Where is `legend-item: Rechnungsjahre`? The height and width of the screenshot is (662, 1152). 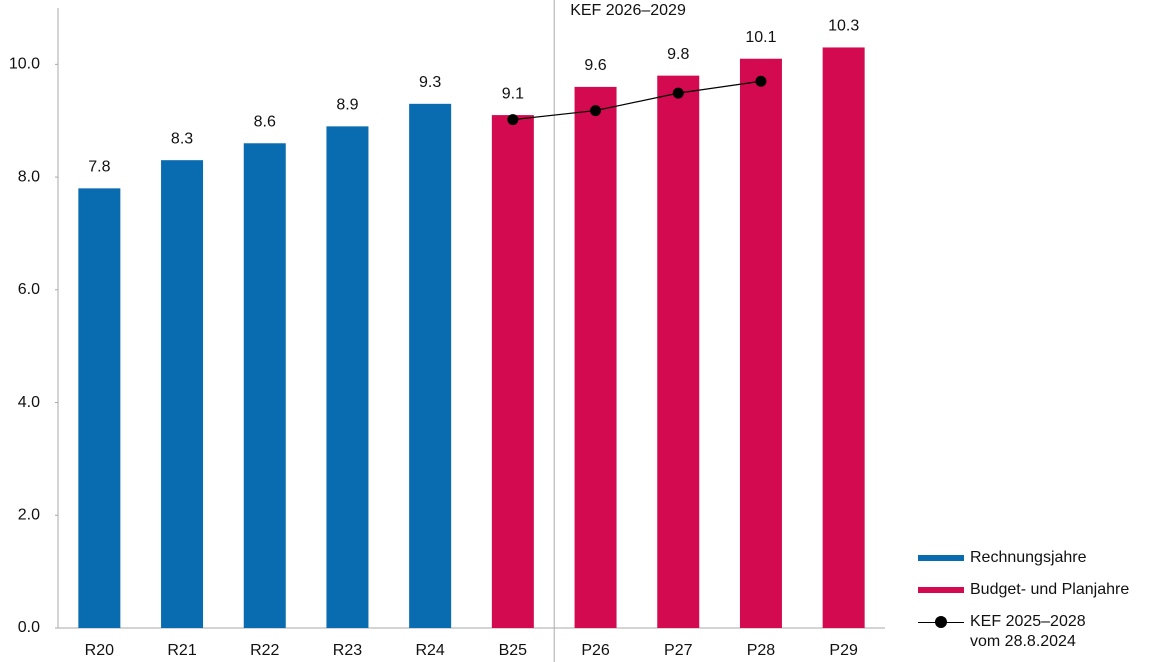 legend-item: Rechnungsjahre is located at coordinates (1033, 558).